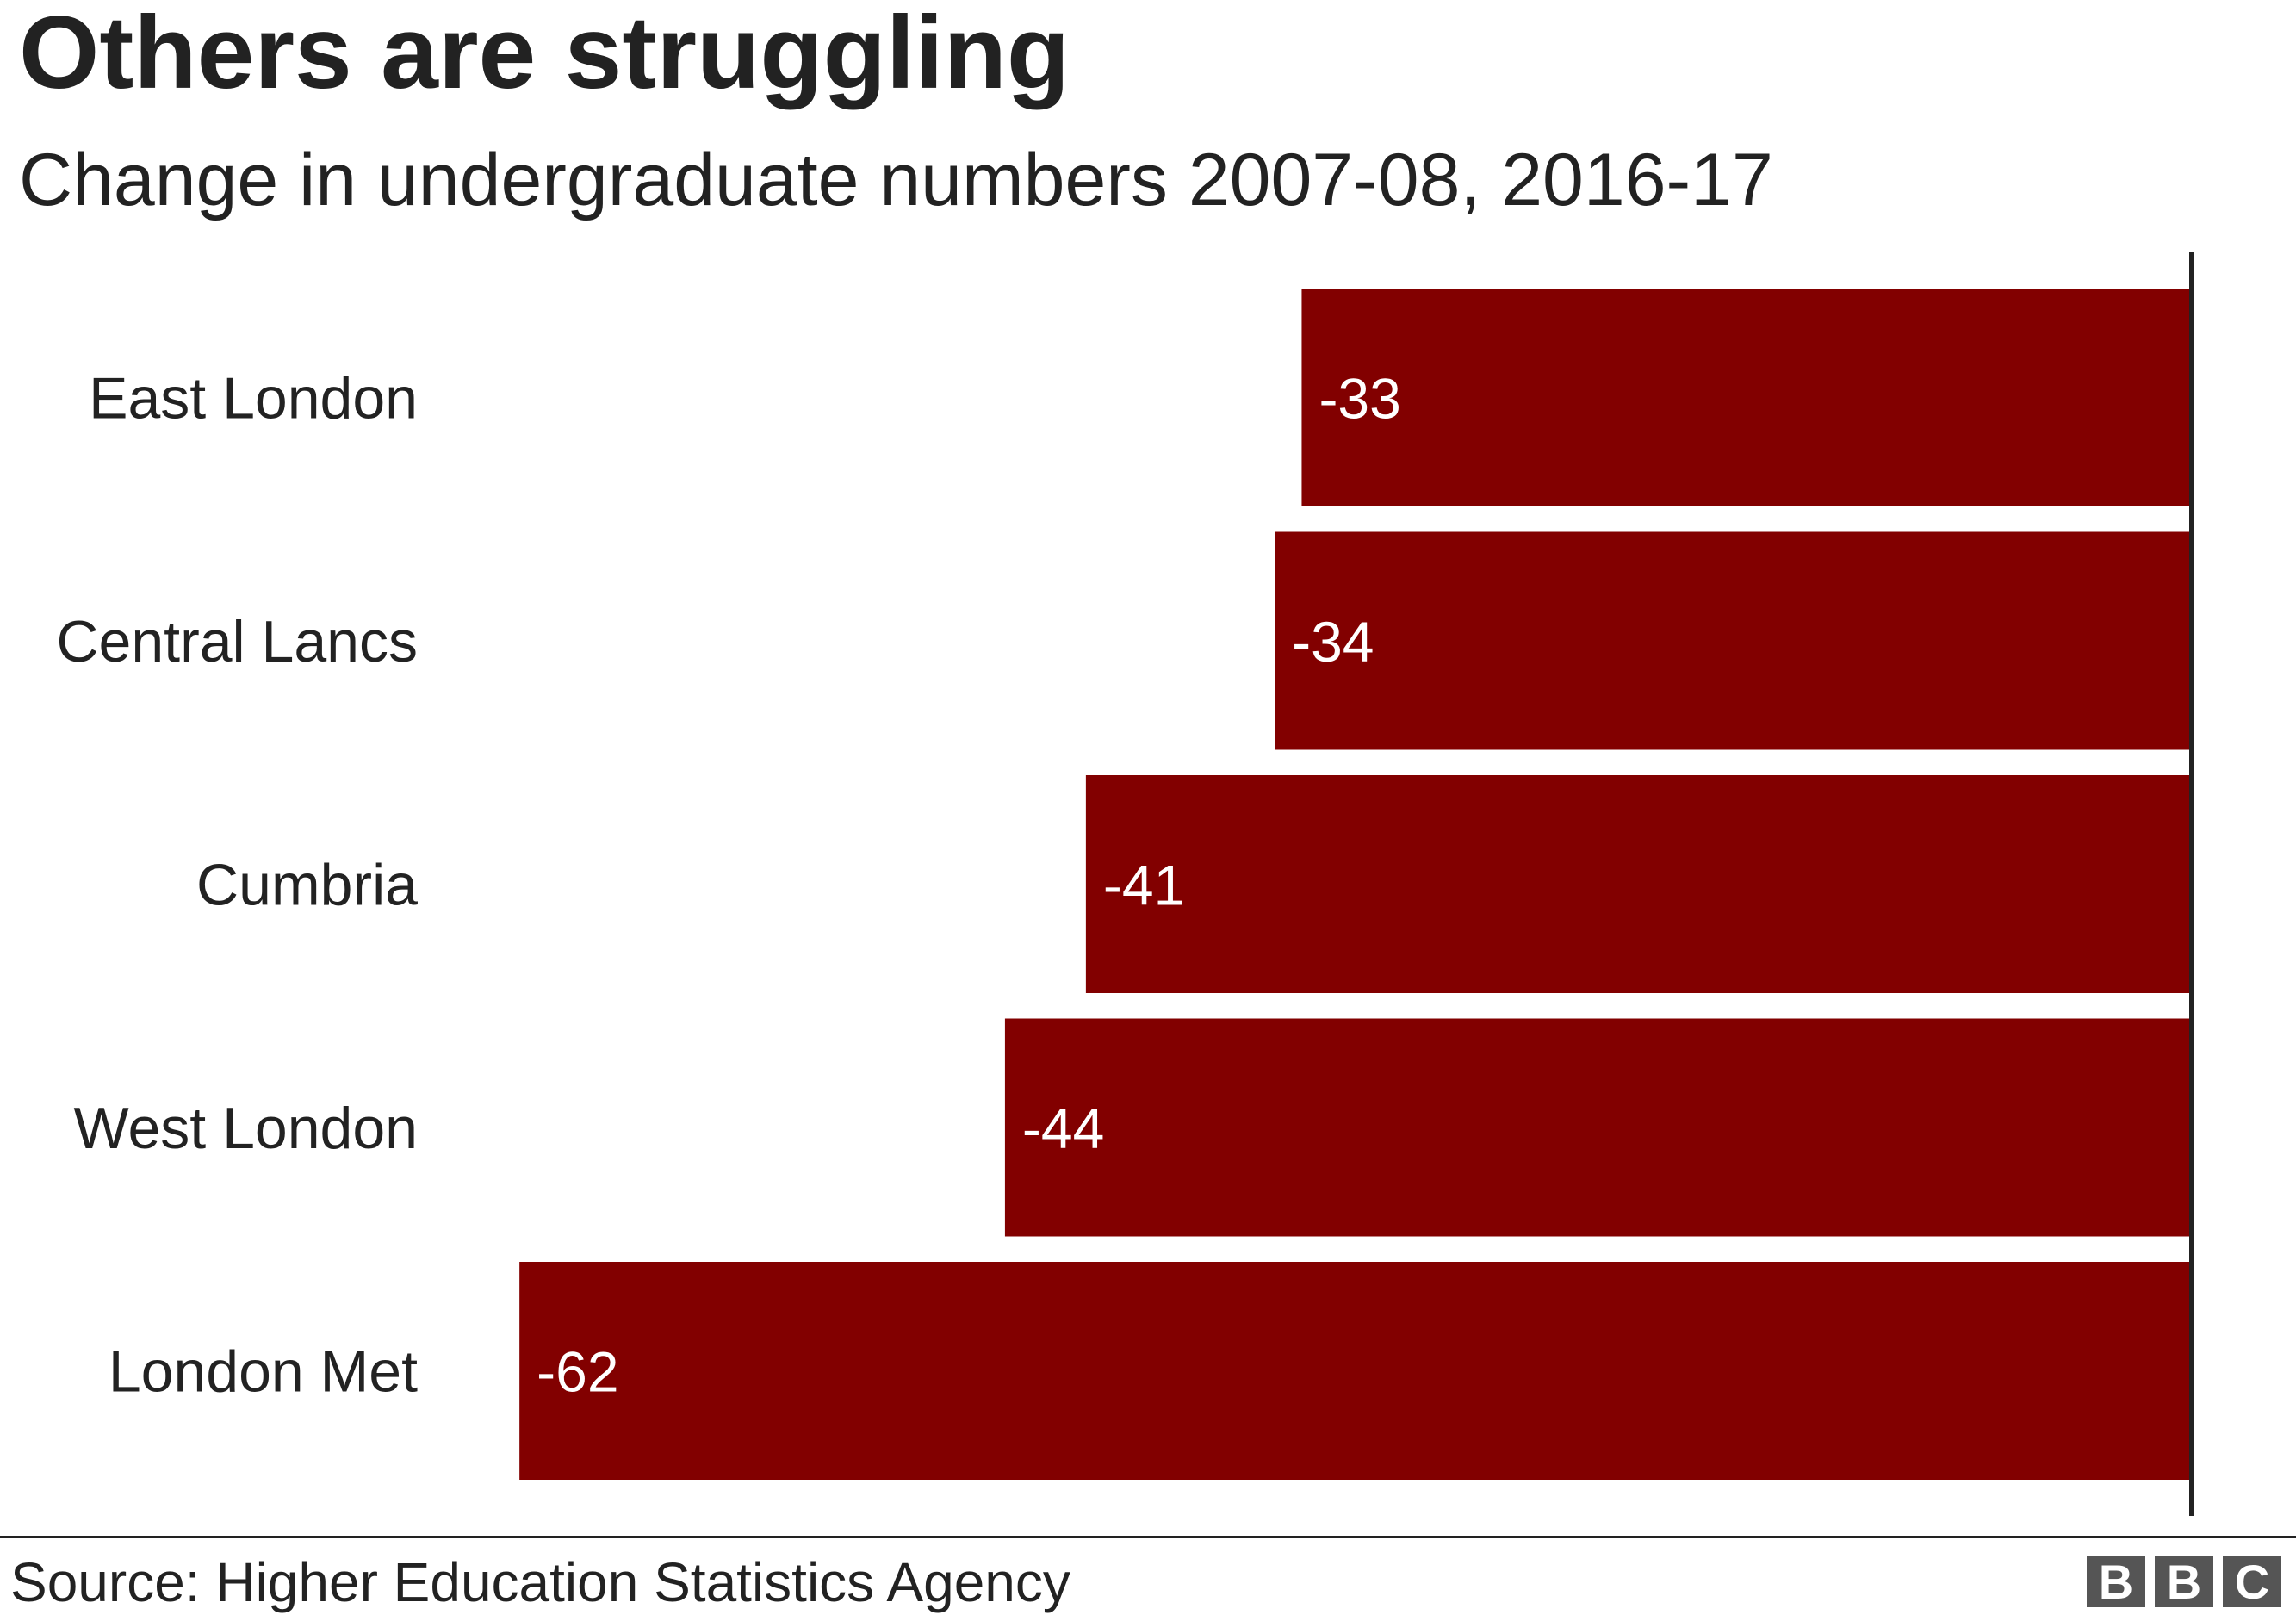 Image resolution: width=2296 pixels, height=1615 pixels. Describe the element at coordinates (577, 1372) in the screenshot. I see `value-label: -62` at that location.